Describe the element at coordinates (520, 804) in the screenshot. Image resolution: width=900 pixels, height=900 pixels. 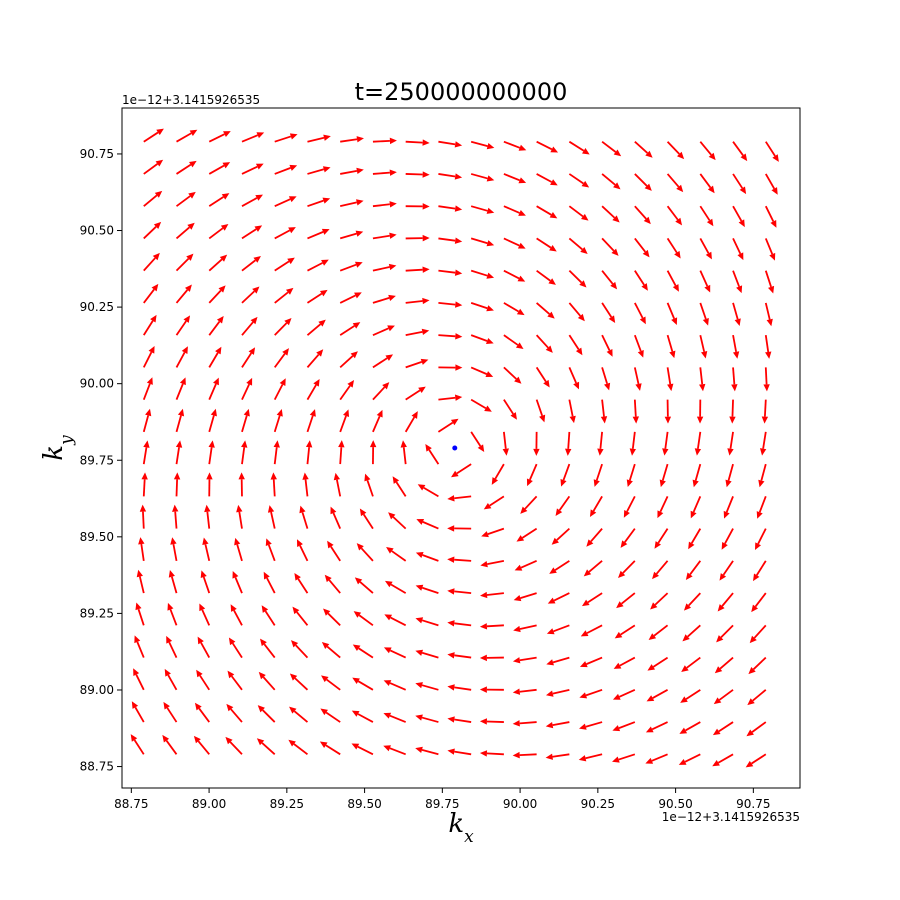
I see `x-tick-label: 90.00` at that location.